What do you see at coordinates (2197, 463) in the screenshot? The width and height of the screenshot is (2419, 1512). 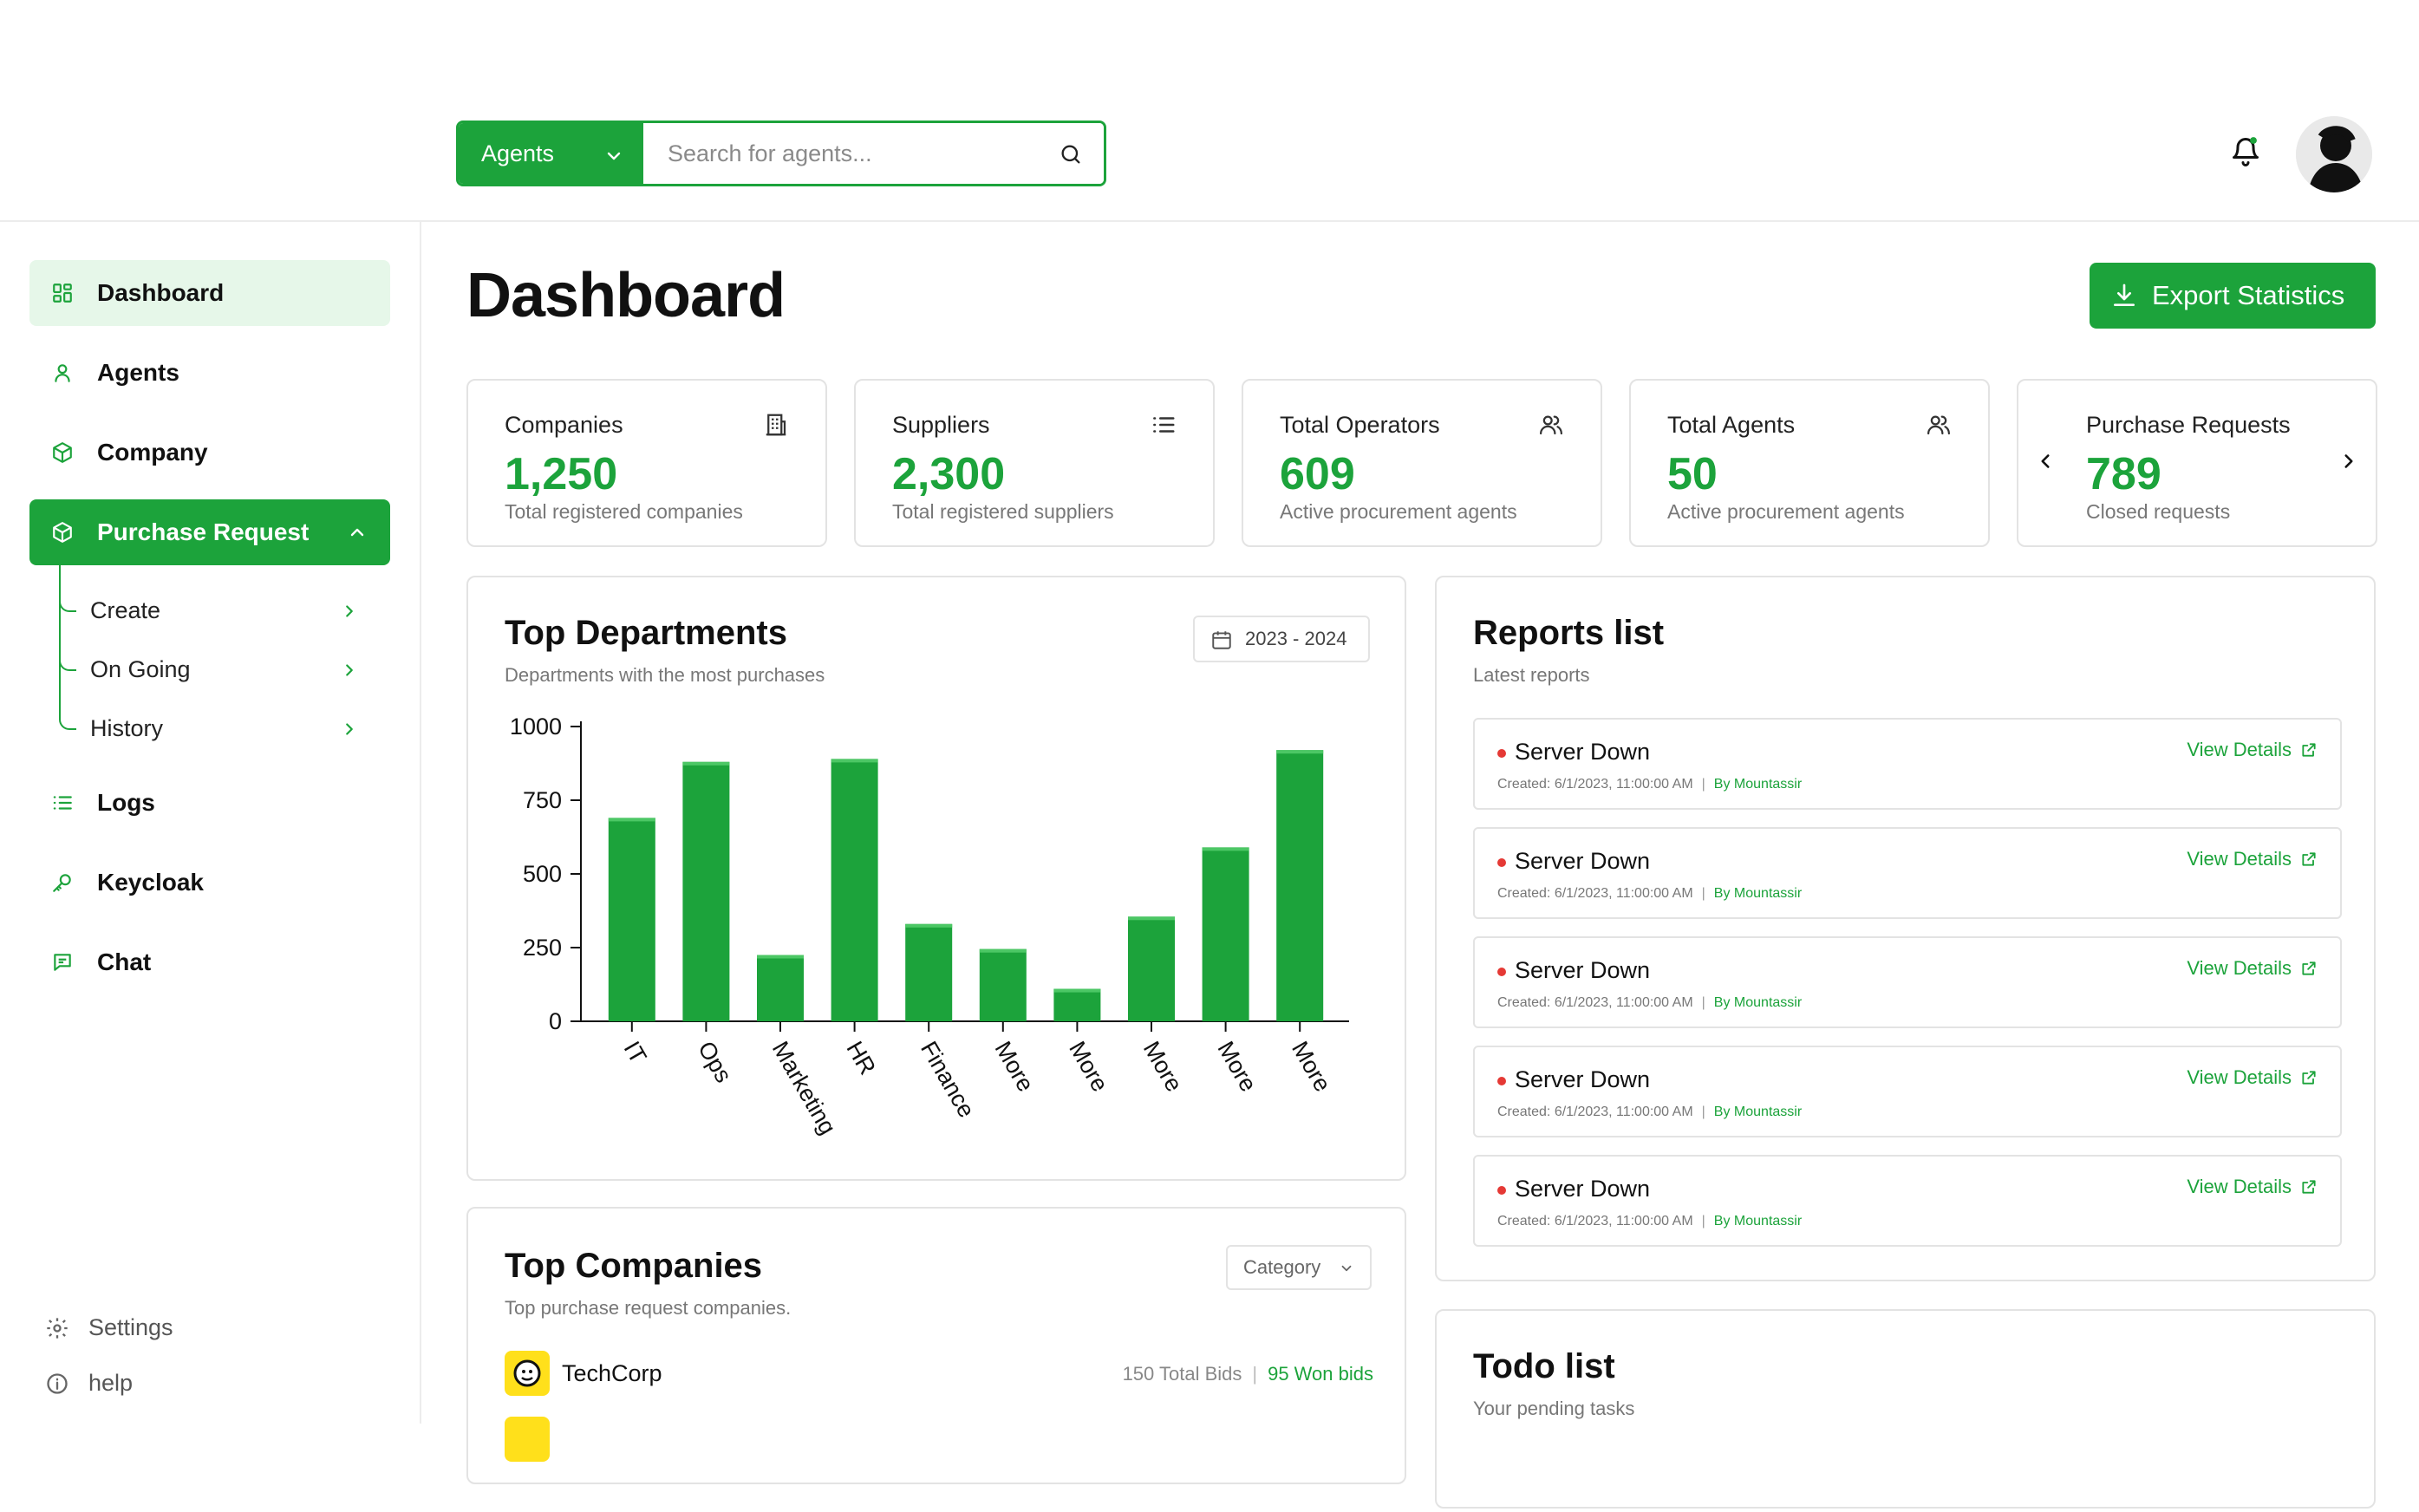 I see `stat-card-purchase-requests: Purchase Requests 789 Closed requests` at bounding box center [2197, 463].